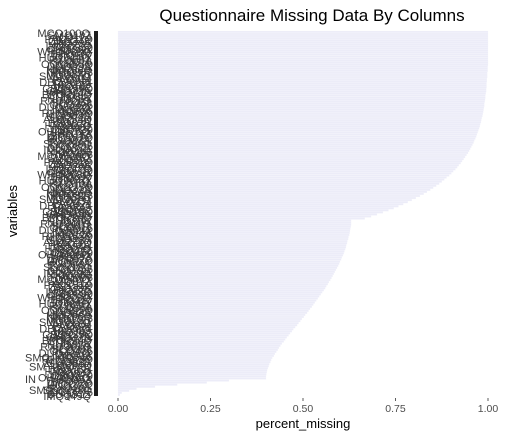  What do you see at coordinates (71, 178) in the screenshot?
I see `variable-label: BPQ890` at bounding box center [71, 178].